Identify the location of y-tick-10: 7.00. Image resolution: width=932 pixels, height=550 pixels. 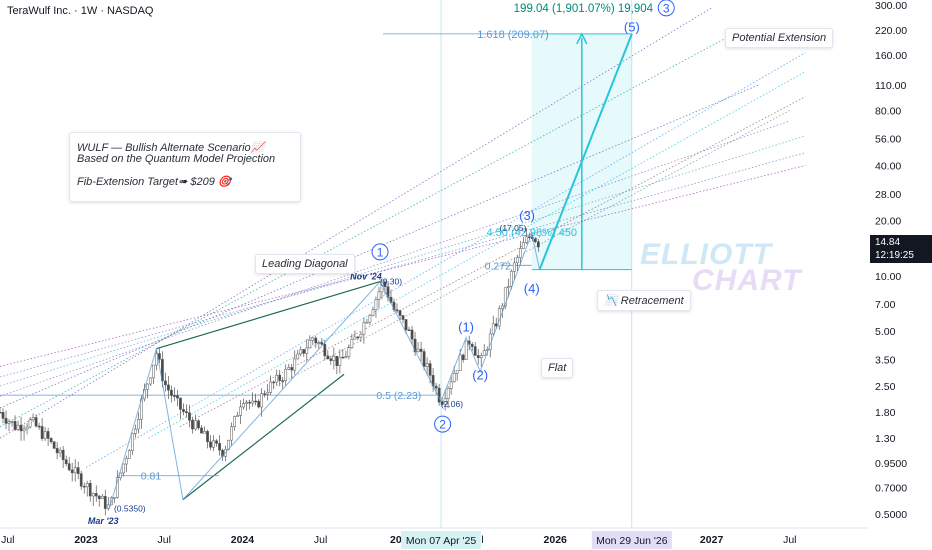
(885, 305).